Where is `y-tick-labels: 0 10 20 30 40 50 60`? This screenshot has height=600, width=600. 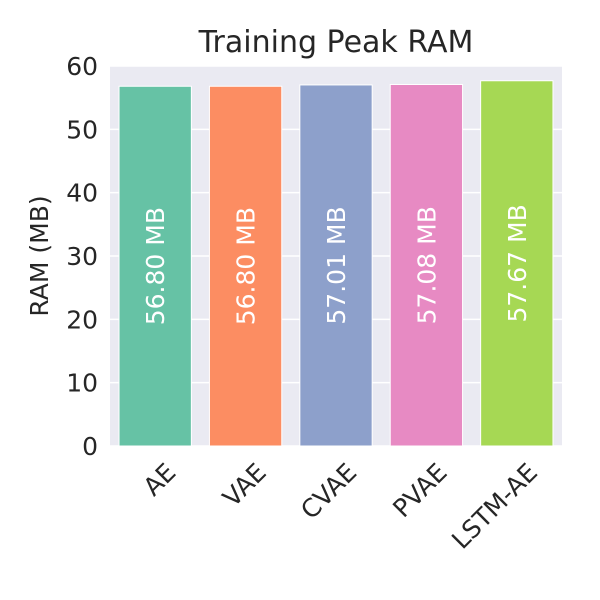 y-tick-labels: 0 10 20 30 40 50 60 is located at coordinates (82, 256).